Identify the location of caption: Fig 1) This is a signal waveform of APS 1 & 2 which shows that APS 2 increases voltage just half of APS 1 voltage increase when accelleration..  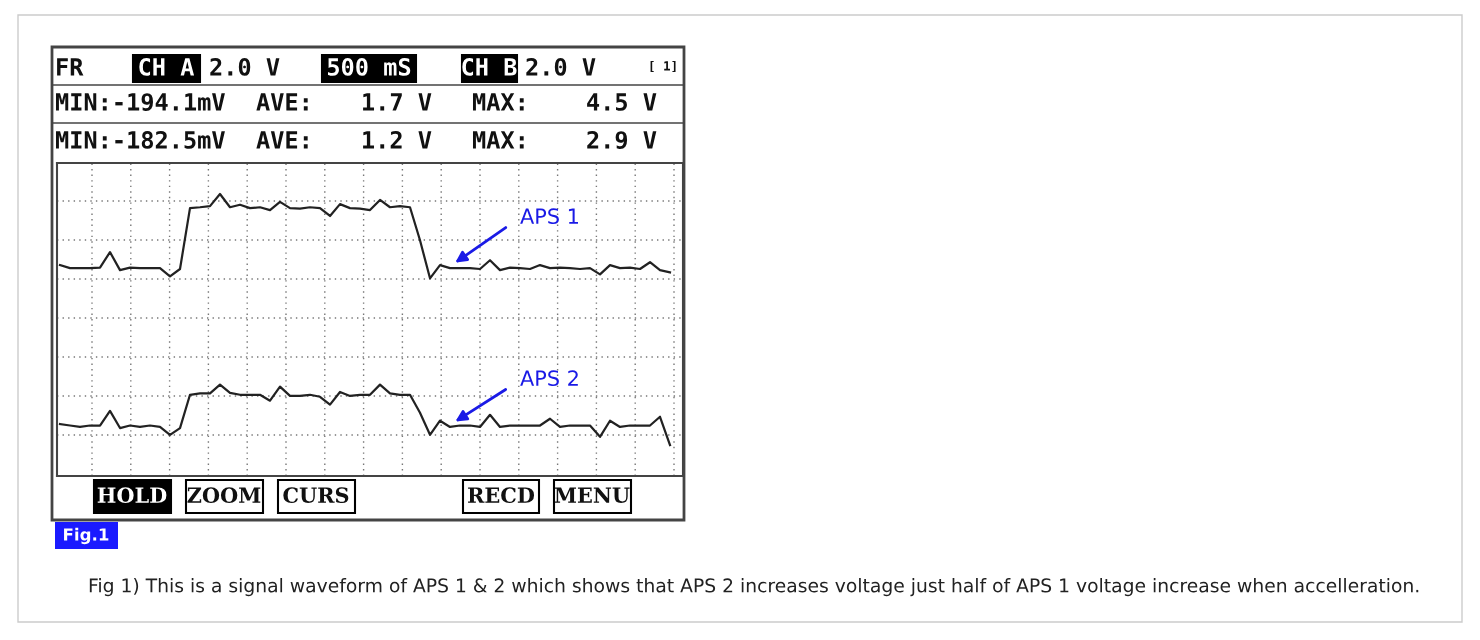
(754, 587).